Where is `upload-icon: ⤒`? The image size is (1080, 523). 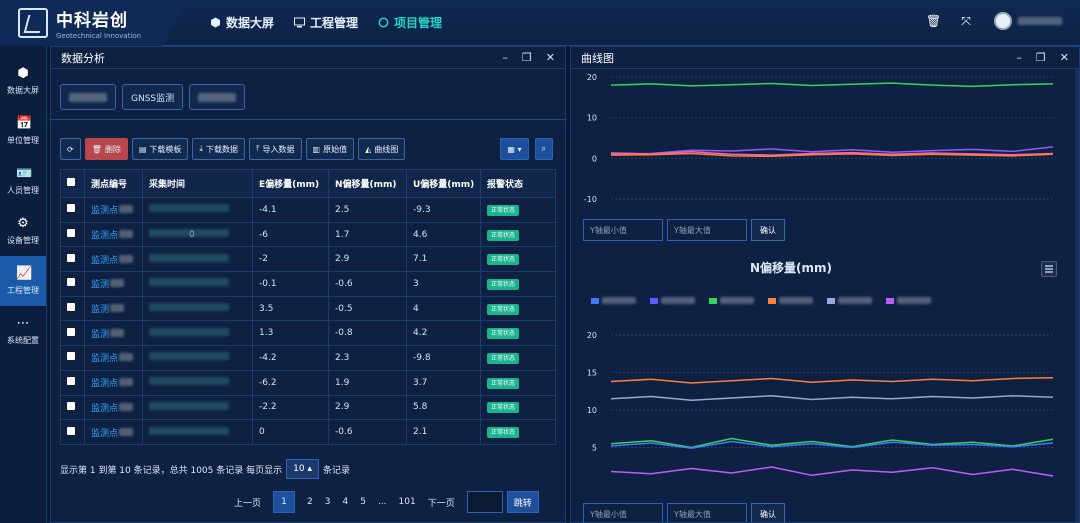
upload-icon: ⤒ is located at coordinates (257, 148).